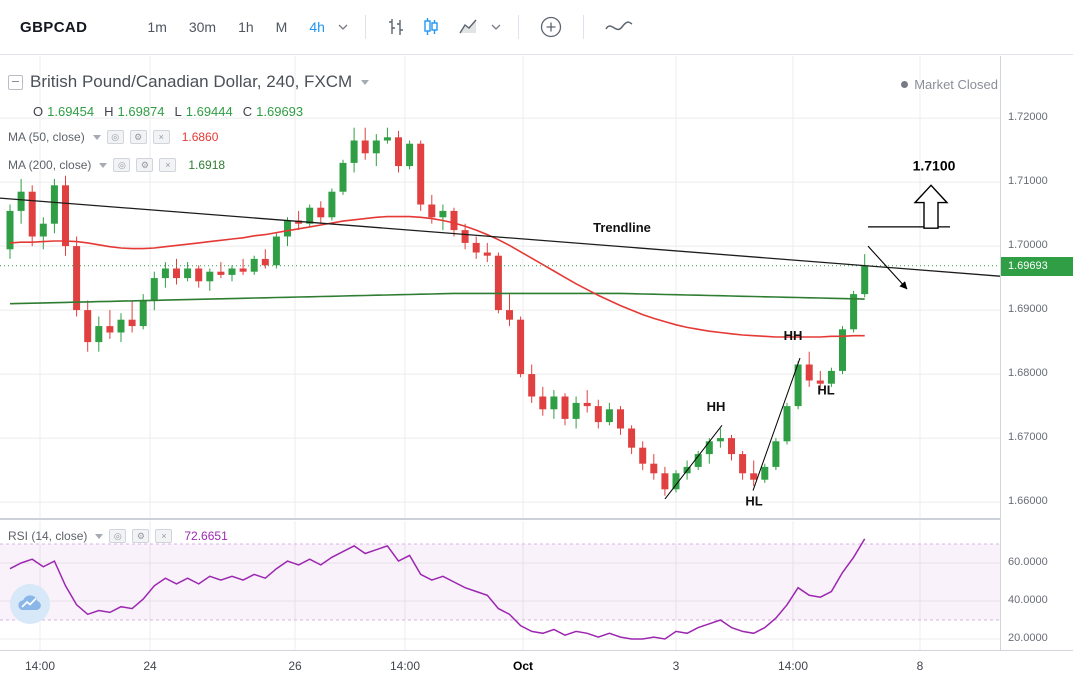 This screenshot has height=681, width=1073. I want to click on bar-chart-icon, so click(395, 27).